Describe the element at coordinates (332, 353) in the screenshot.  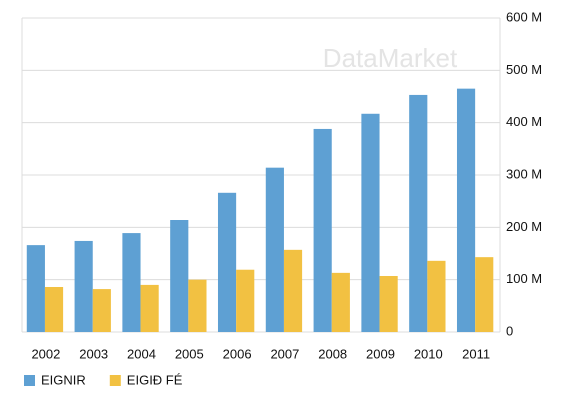
I see `x-tick-label: 2008` at that location.